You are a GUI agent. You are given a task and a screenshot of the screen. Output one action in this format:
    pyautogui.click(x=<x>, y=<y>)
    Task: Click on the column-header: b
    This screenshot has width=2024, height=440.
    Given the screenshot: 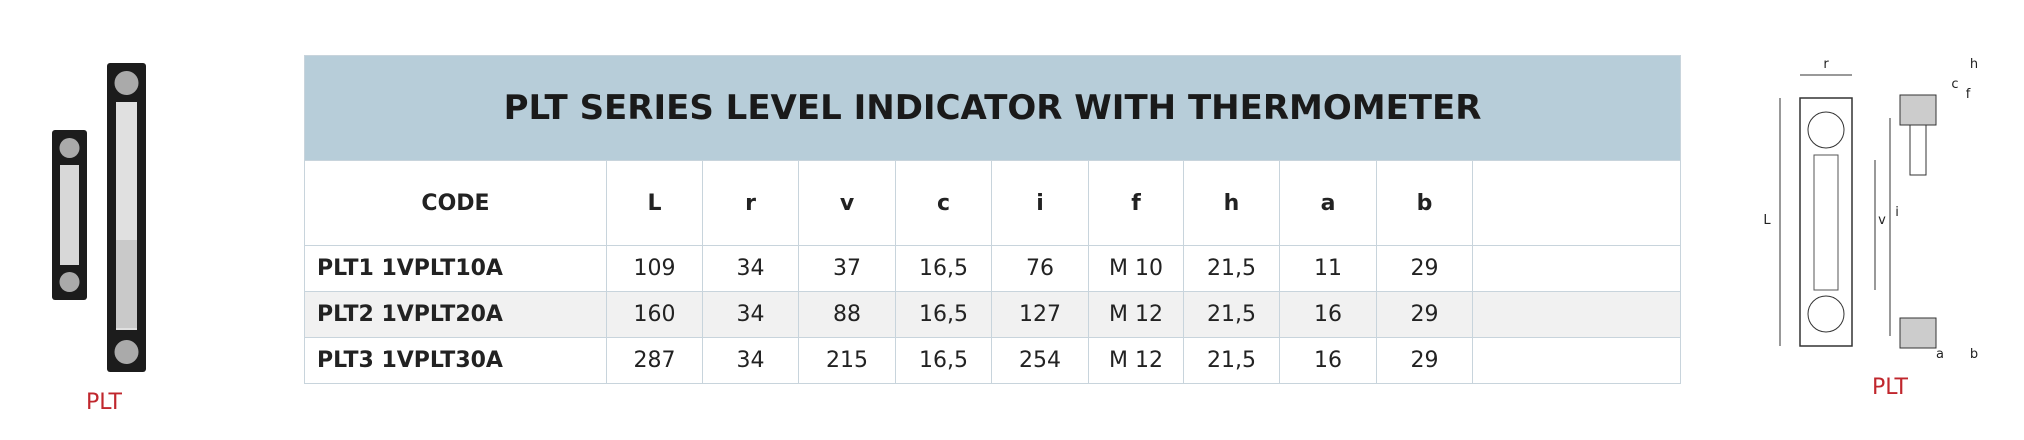 What is the action you would take?
    pyautogui.click(x=1424, y=203)
    